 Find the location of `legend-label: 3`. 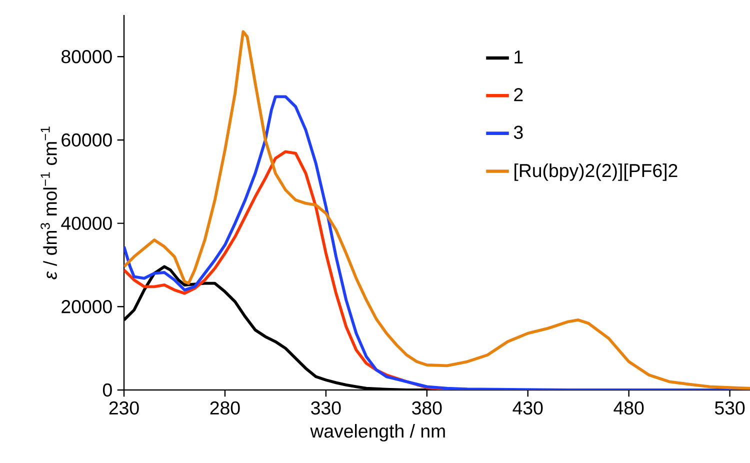

legend-label: 3 is located at coordinates (518, 133).